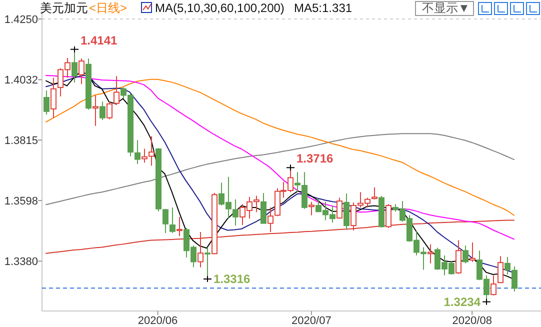  Describe the element at coordinates (99, 40) in the screenshot. I see `annotation: 1.4141` at that location.